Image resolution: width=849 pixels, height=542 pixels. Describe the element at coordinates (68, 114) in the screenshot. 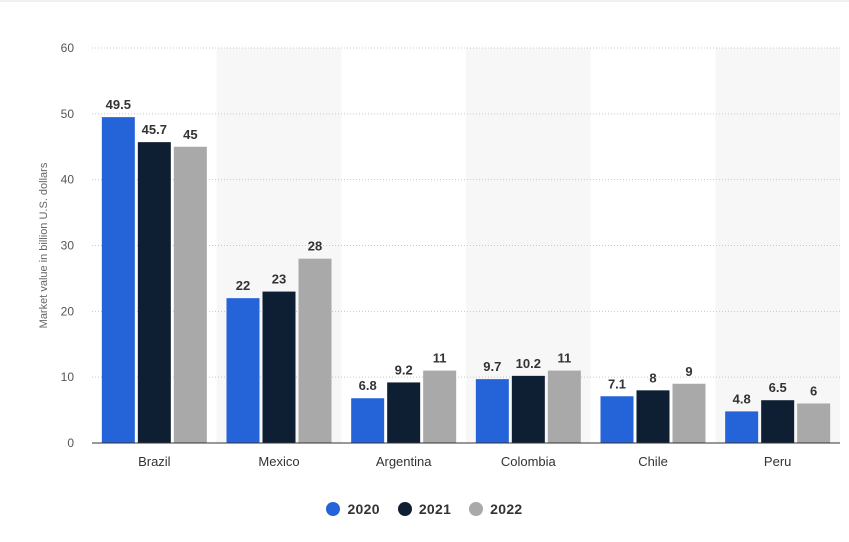

I see `y-tick-label: 50` at that location.